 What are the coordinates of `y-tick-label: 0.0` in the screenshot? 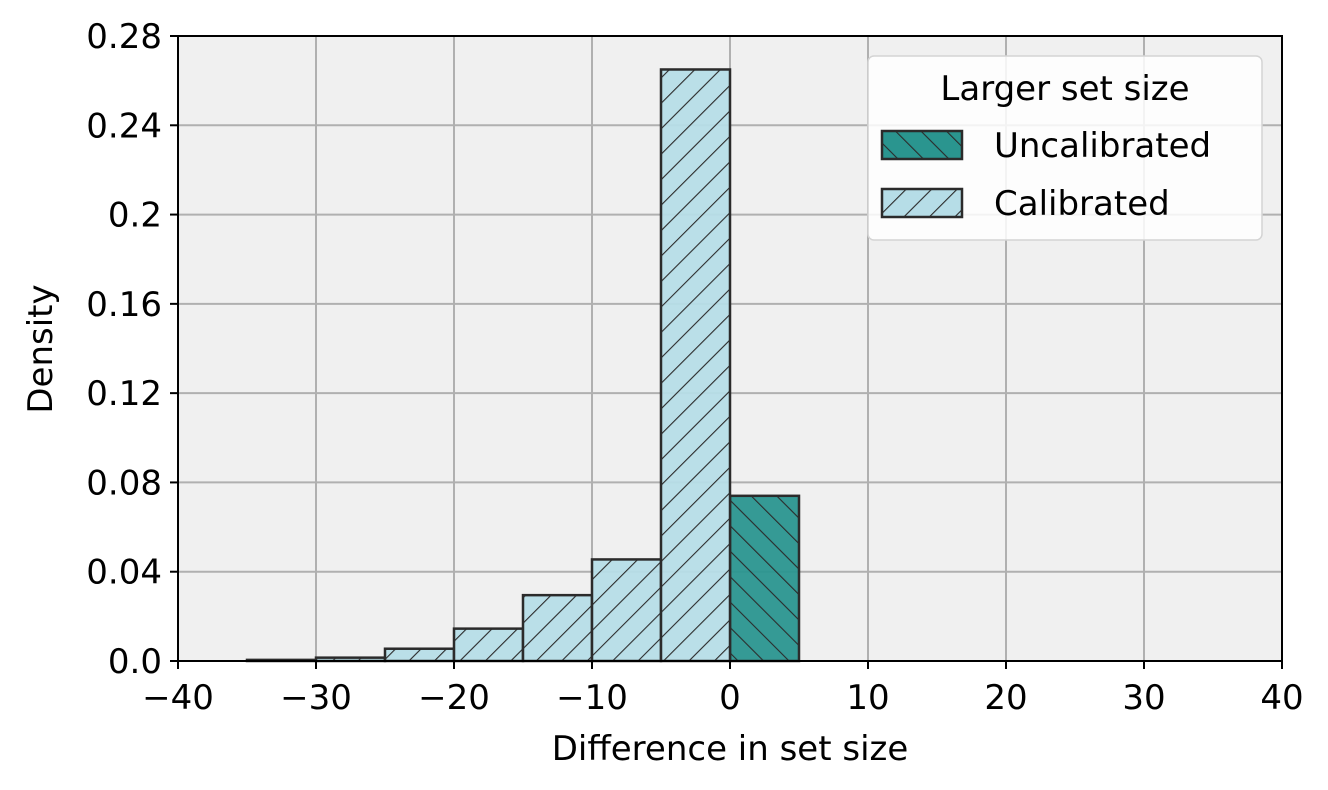 It's located at (135, 662).